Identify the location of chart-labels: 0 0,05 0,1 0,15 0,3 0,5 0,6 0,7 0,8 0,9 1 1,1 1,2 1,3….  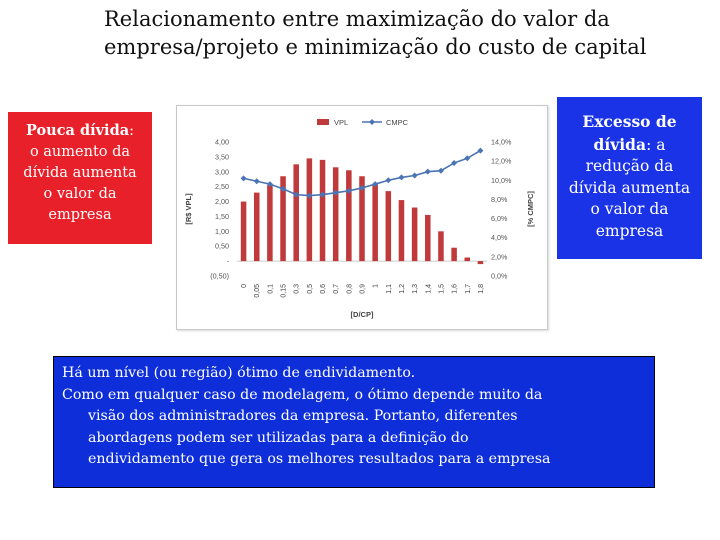
(359, 255).